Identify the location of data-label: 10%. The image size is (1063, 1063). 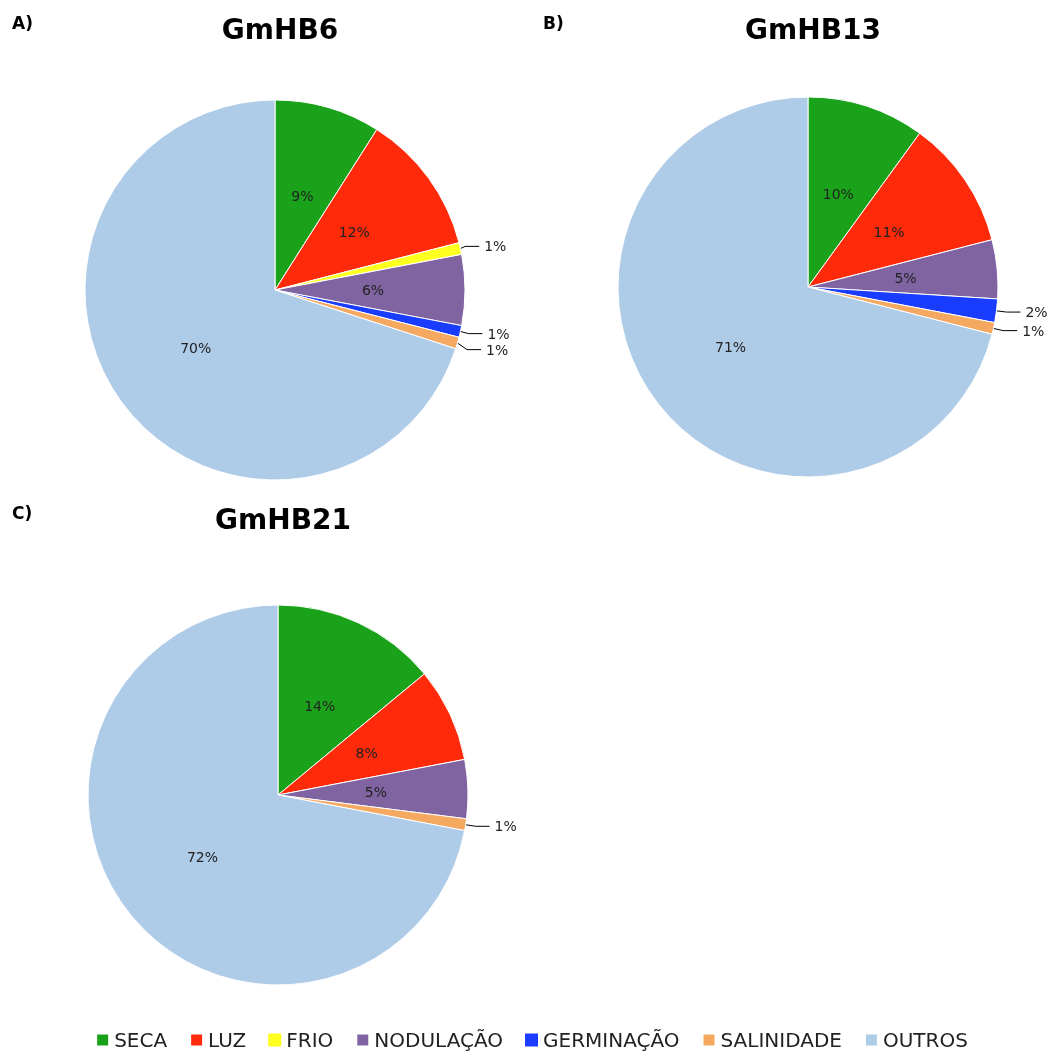
(838, 193).